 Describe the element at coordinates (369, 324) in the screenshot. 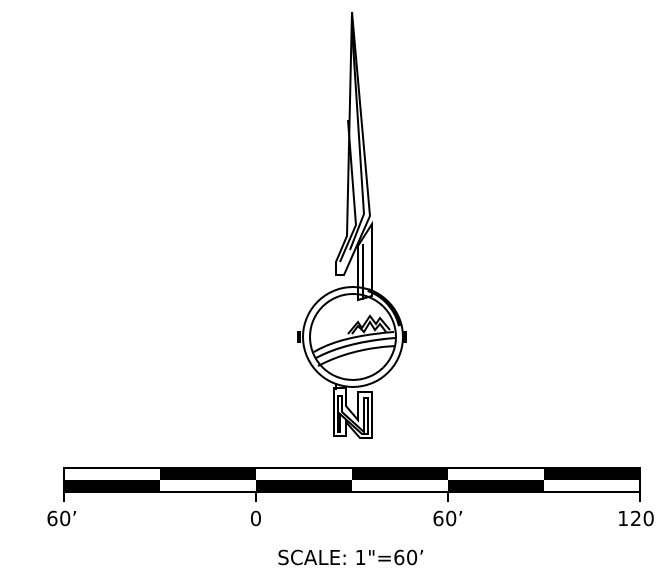

I see `mountains-icon` at that location.